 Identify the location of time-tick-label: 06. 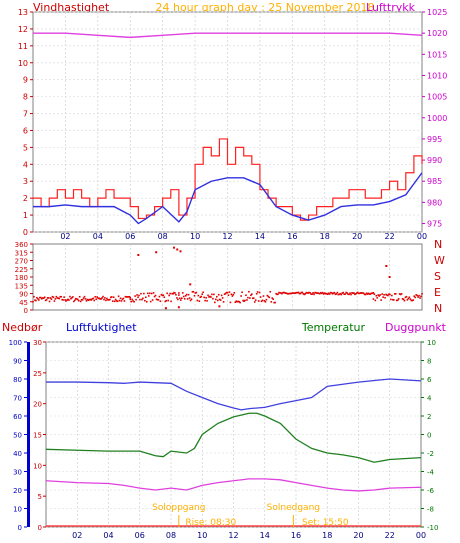
(130, 236).